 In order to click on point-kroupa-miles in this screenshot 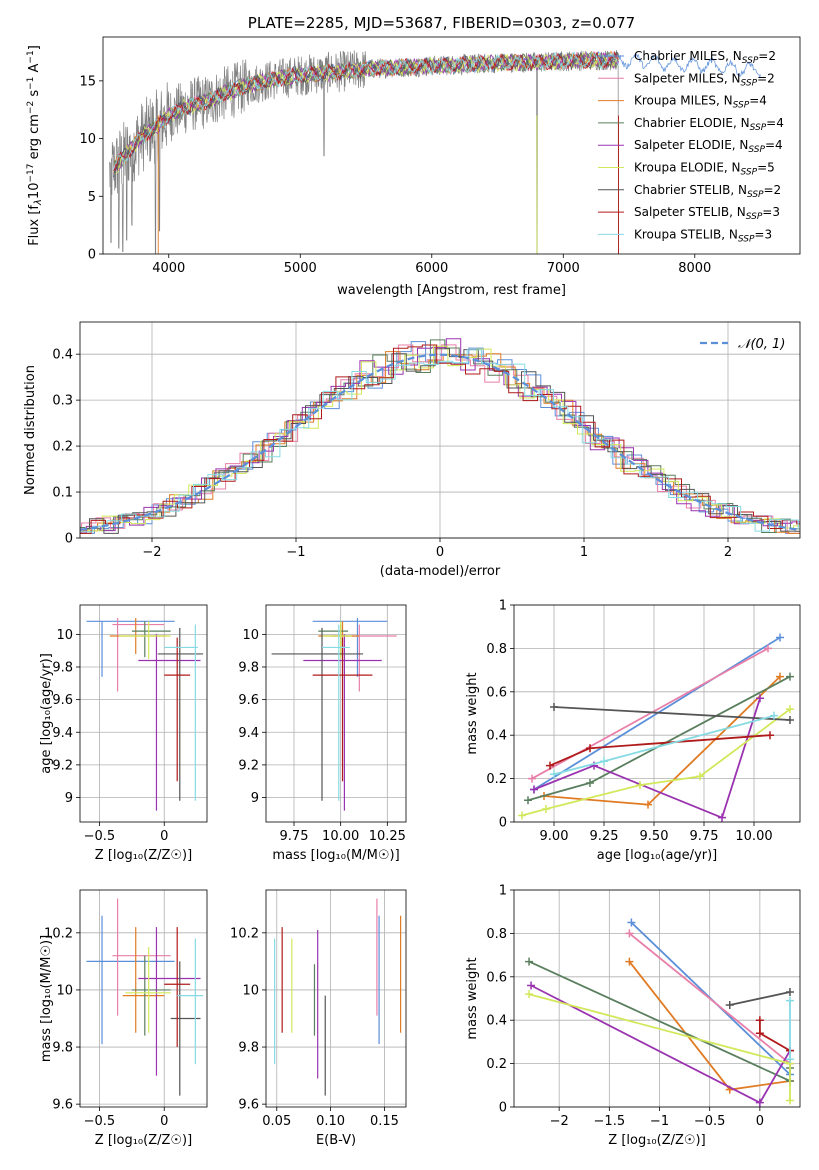, I will do `click(143, 980)`.